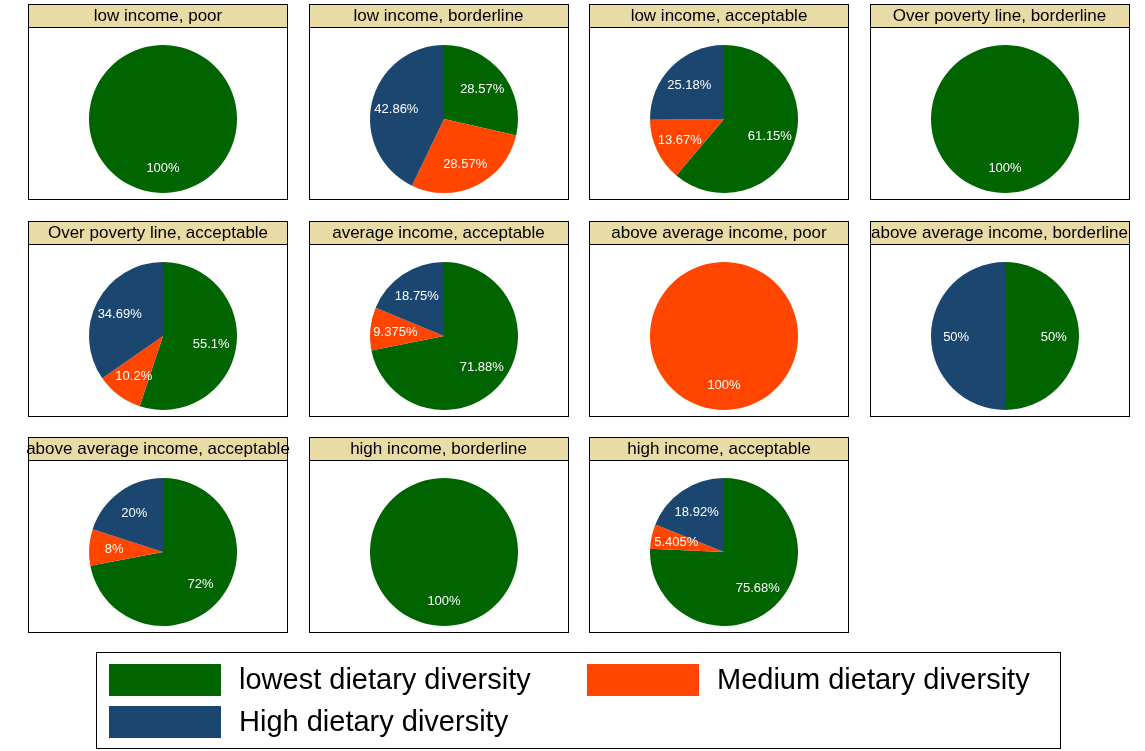 The height and width of the screenshot is (751, 1145). I want to click on data-label: 61.15%, so click(770, 136).